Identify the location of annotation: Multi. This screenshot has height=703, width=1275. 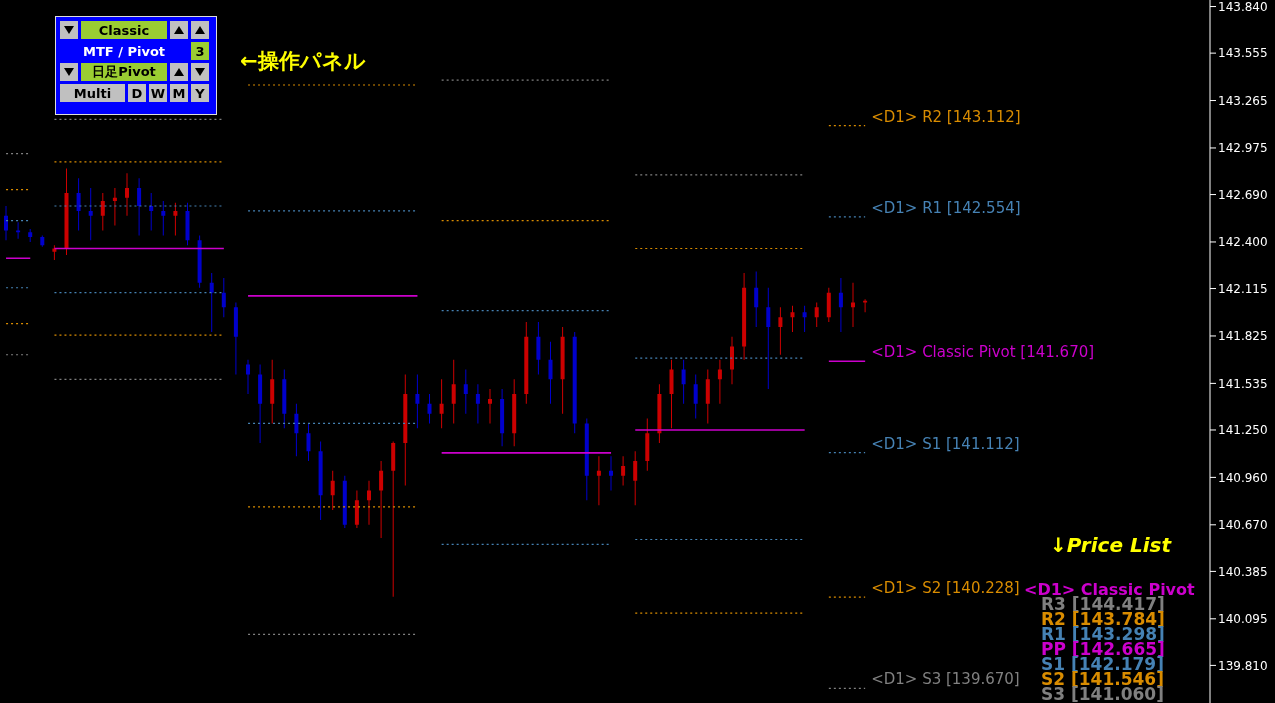
(92, 93).